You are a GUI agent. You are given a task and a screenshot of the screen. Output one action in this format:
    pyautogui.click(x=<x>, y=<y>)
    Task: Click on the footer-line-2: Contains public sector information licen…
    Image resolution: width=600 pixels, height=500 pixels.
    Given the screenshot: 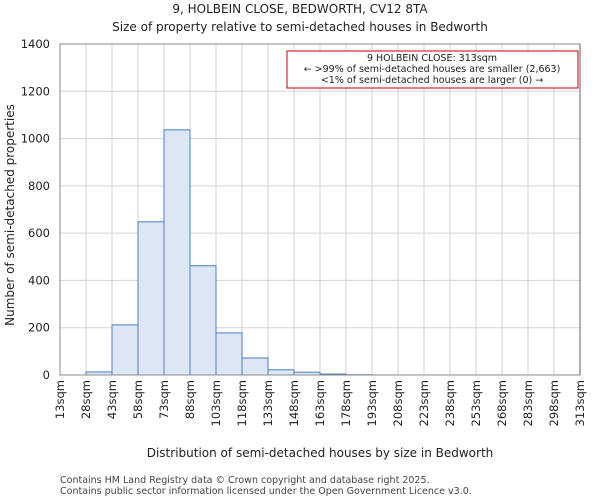 What is the action you would take?
    pyautogui.click(x=266, y=491)
    